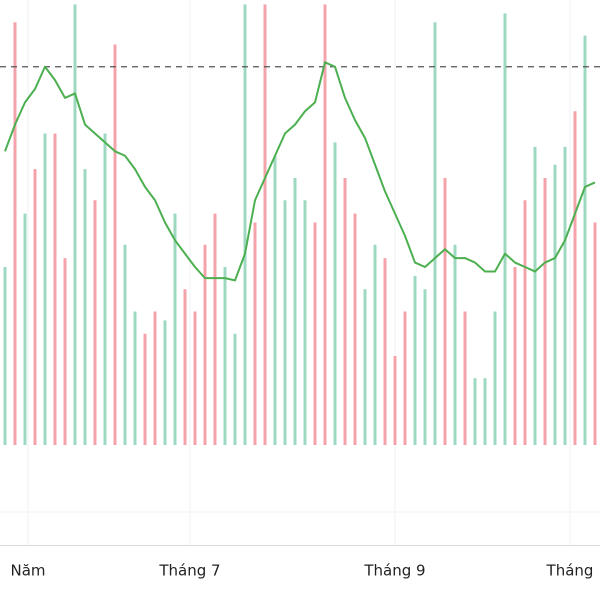  I want to click on x-tick-label: Tháng 9, so click(394, 571).